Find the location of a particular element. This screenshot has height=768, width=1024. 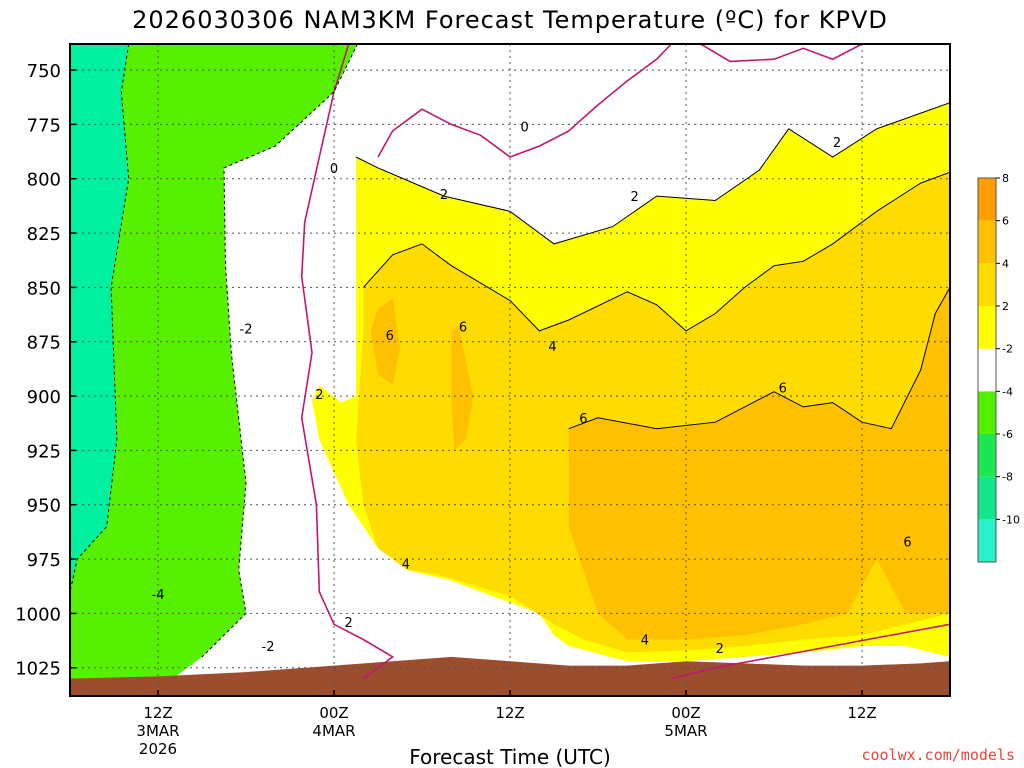

y-tick-label: 750 is located at coordinates (44, 71).